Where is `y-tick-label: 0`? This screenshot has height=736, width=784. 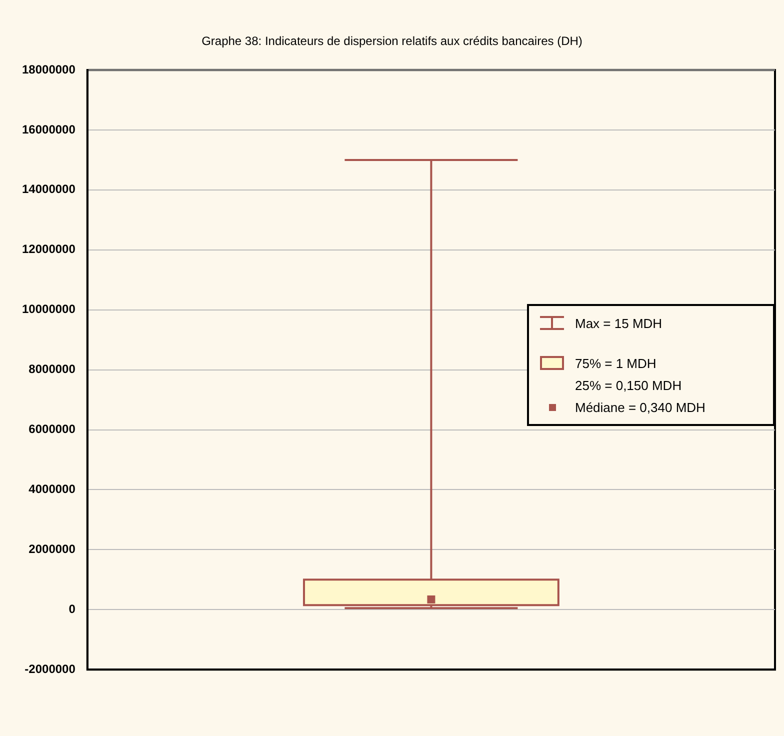 y-tick-label: 0 is located at coordinates (72, 609).